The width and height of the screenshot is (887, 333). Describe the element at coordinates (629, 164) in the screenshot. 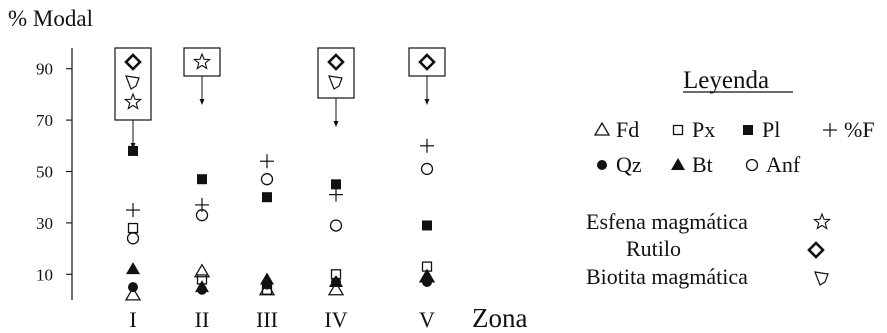

I see `legend-label-qz: Qz` at that location.